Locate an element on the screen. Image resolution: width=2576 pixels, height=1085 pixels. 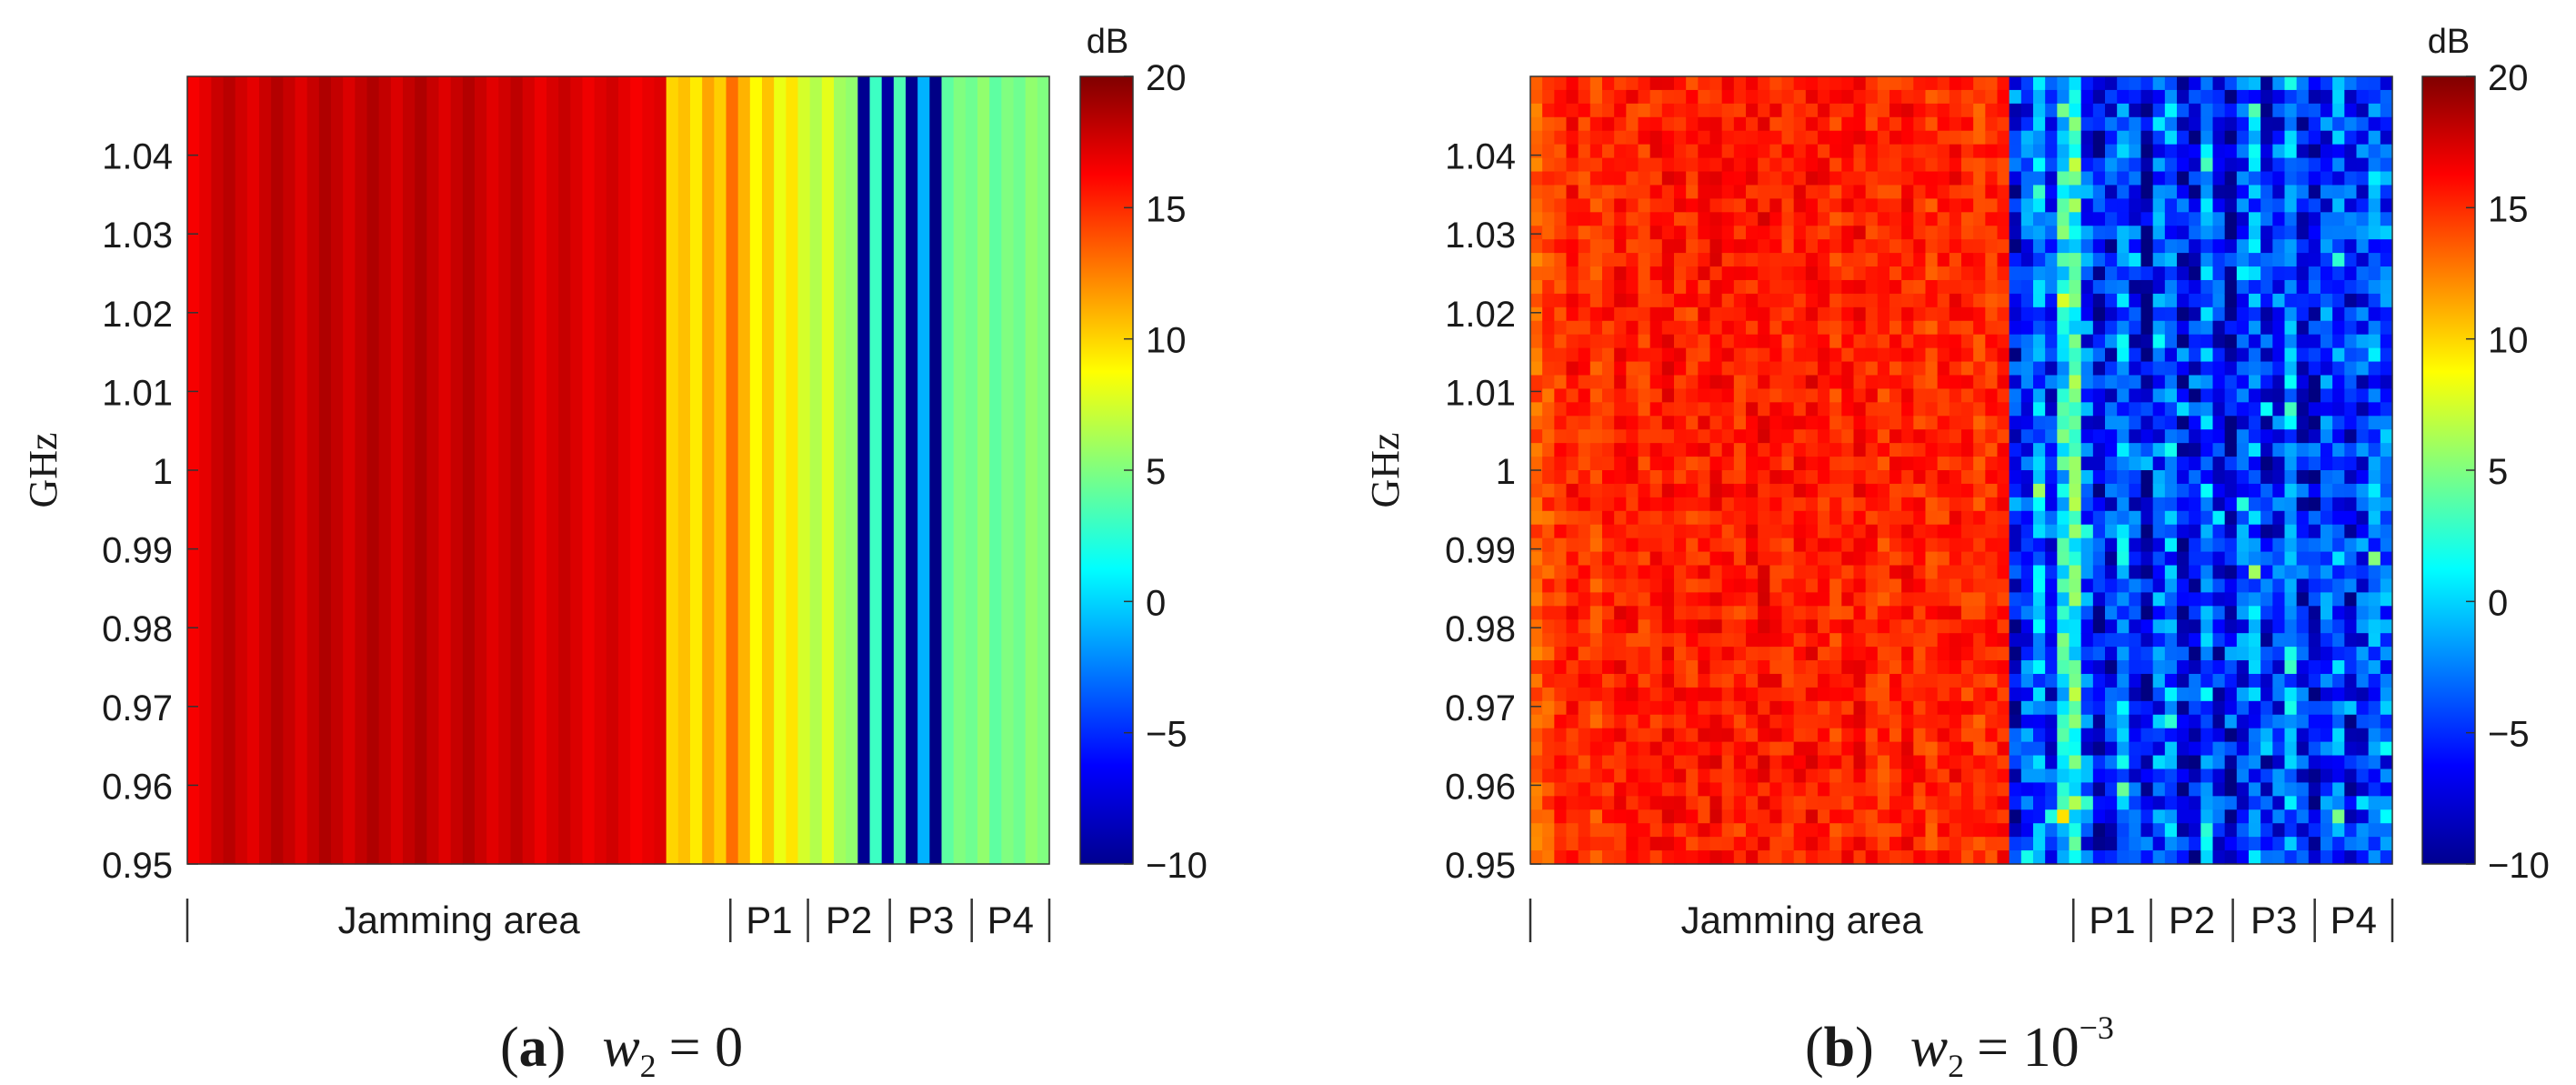
y-tick-label: 1 is located at coordinates (163, 472).